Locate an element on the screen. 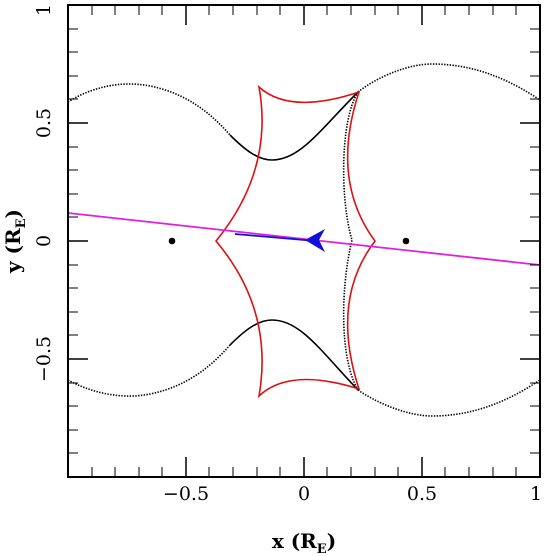 Image resolution: width=544 pixels, height=556 pixels. y-tick-labels: −0.5 0 0.5 1 is located at coordinates (44, 193).